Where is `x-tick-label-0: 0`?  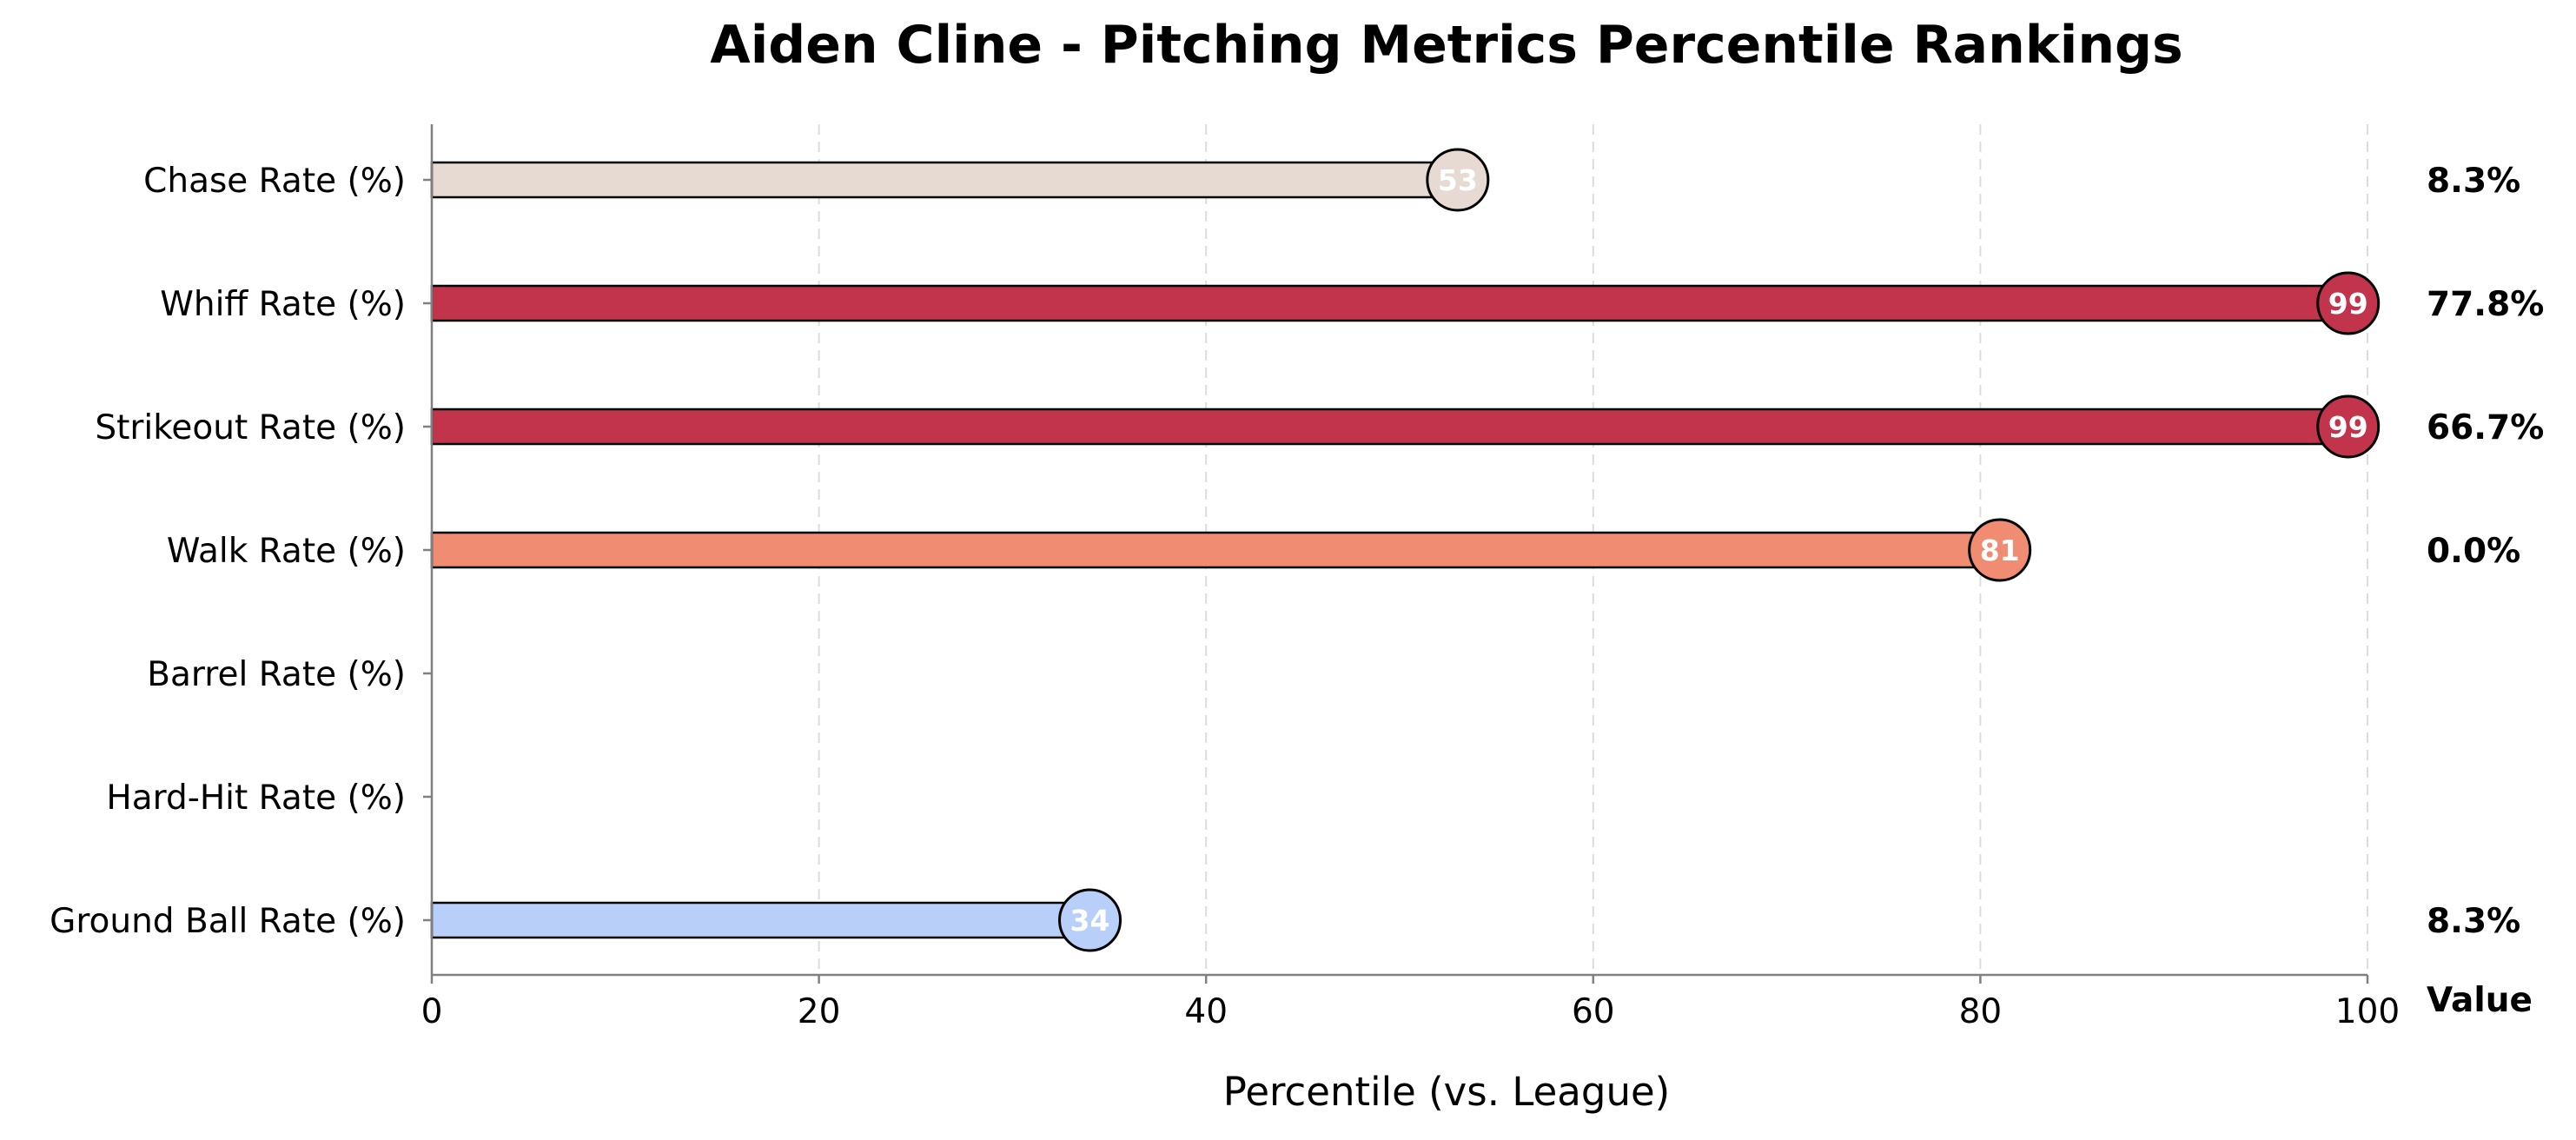 x-tick-label-0: 0 is located at coordinates (432, 1011).